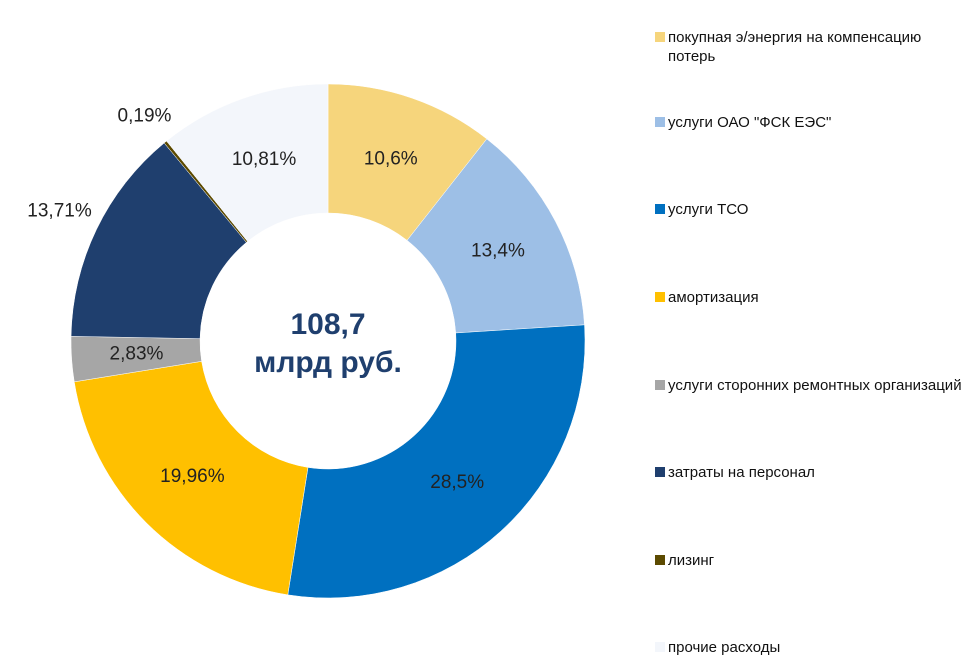  What do you see at coordinates (137, 354) in the screenshot?
I see `value-label: 2,83%` at bounding box center [137, 354].